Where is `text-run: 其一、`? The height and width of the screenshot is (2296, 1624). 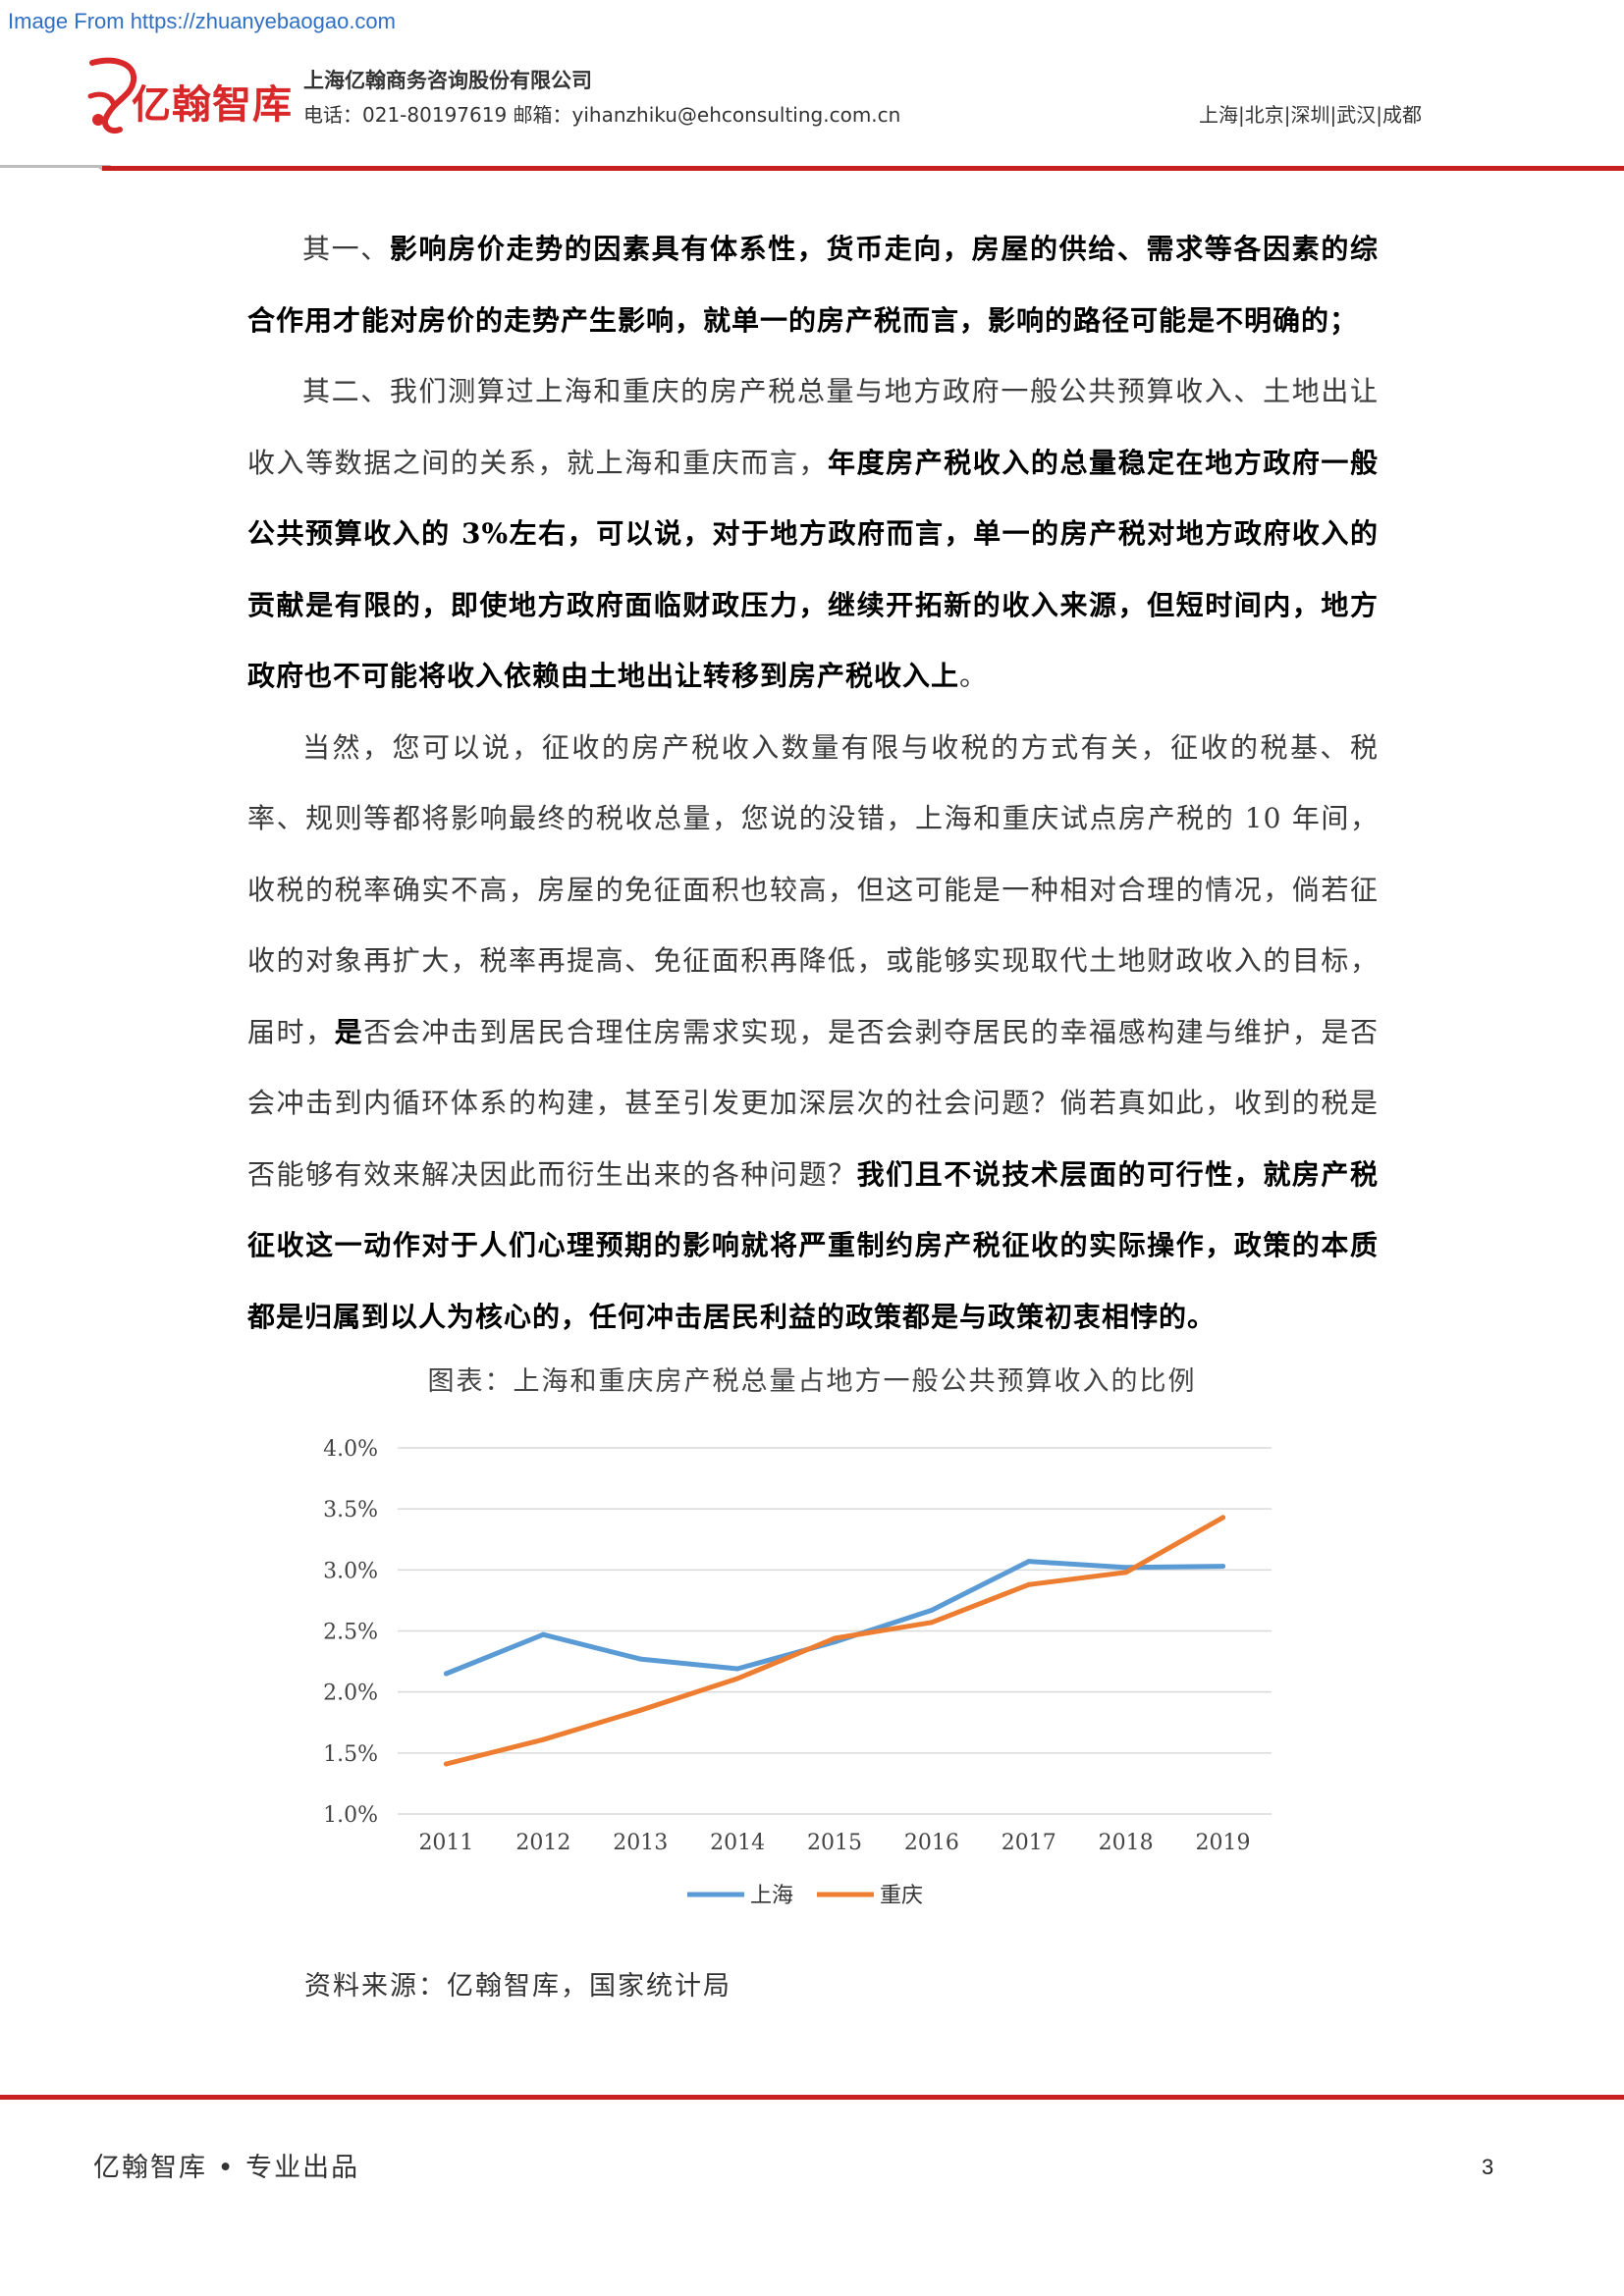 text-run: 其一、 is located at coordinates (346, 249).